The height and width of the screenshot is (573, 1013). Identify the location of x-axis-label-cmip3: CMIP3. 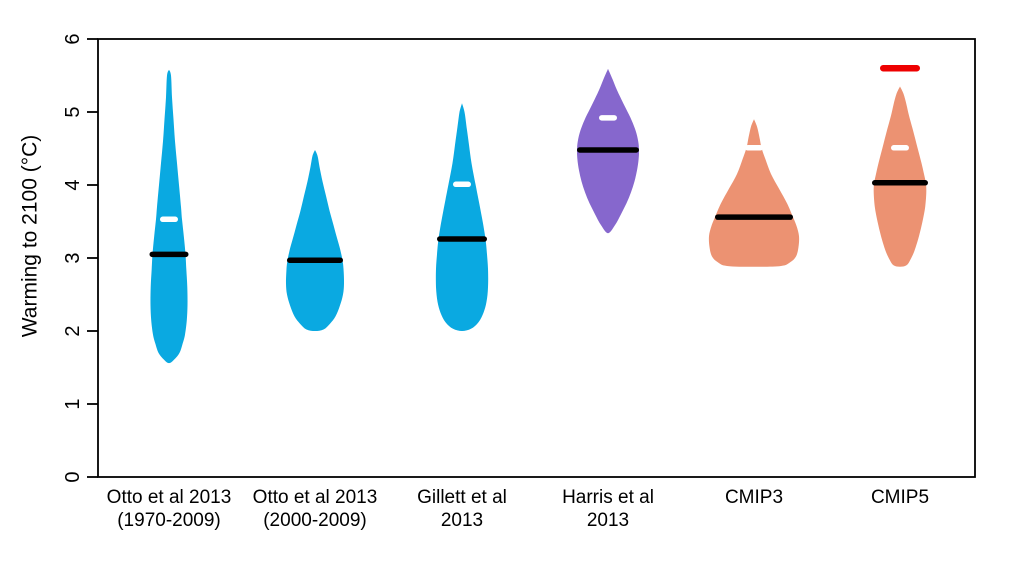
(754, 497).